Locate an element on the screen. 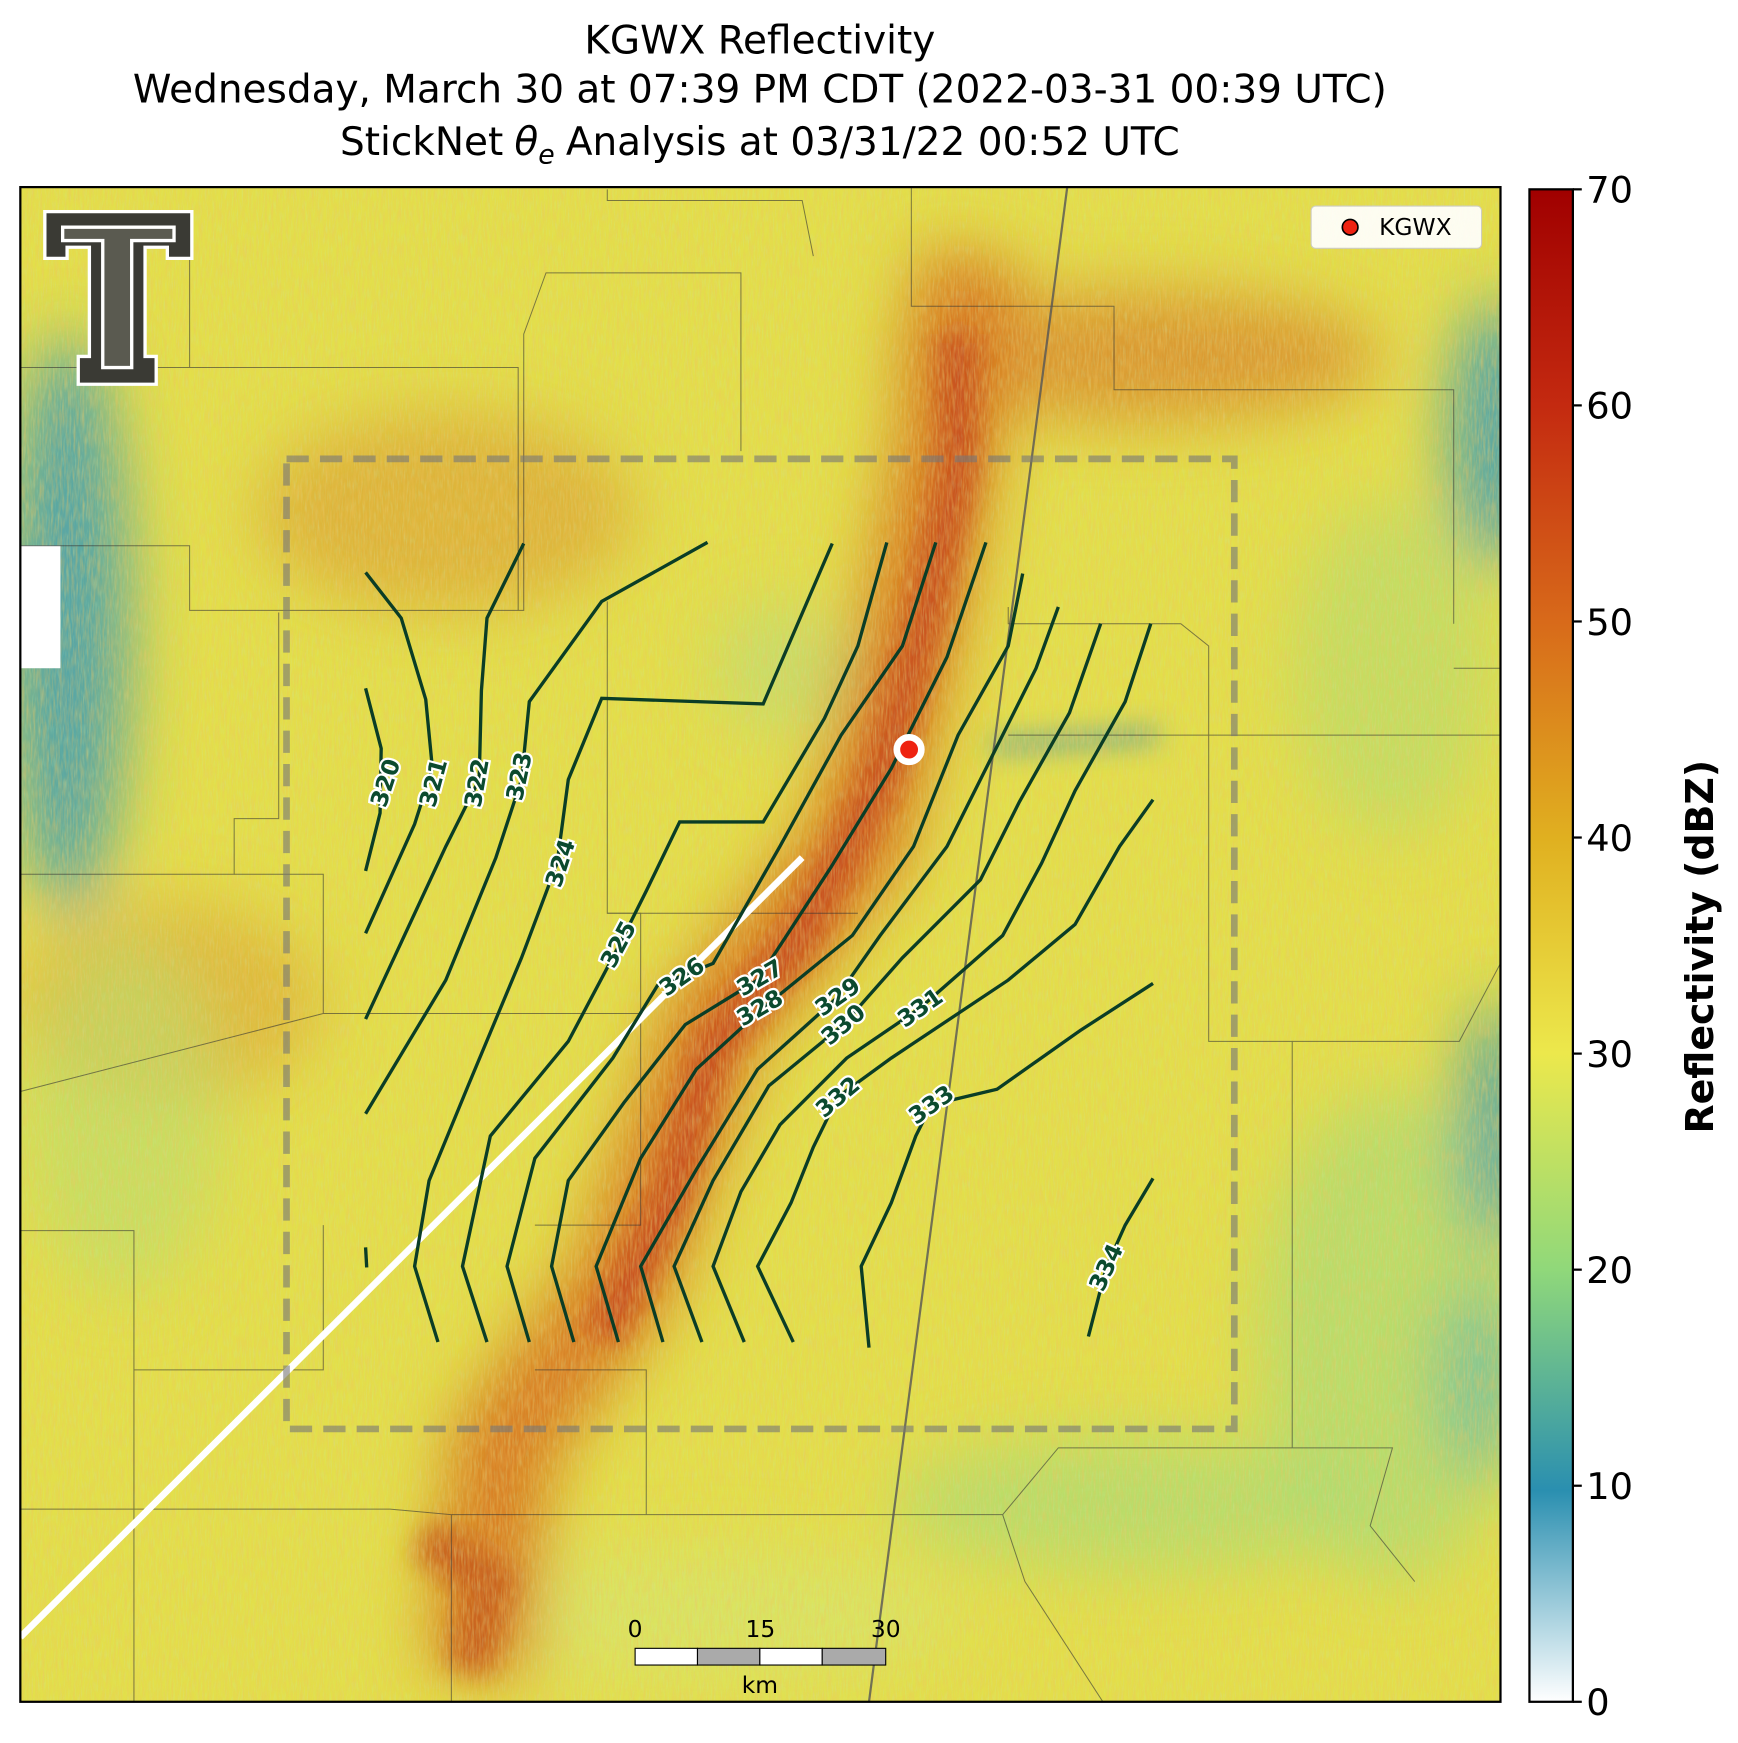  colorbar-tick-label: 20 is located at coordinates (1609, 1270).